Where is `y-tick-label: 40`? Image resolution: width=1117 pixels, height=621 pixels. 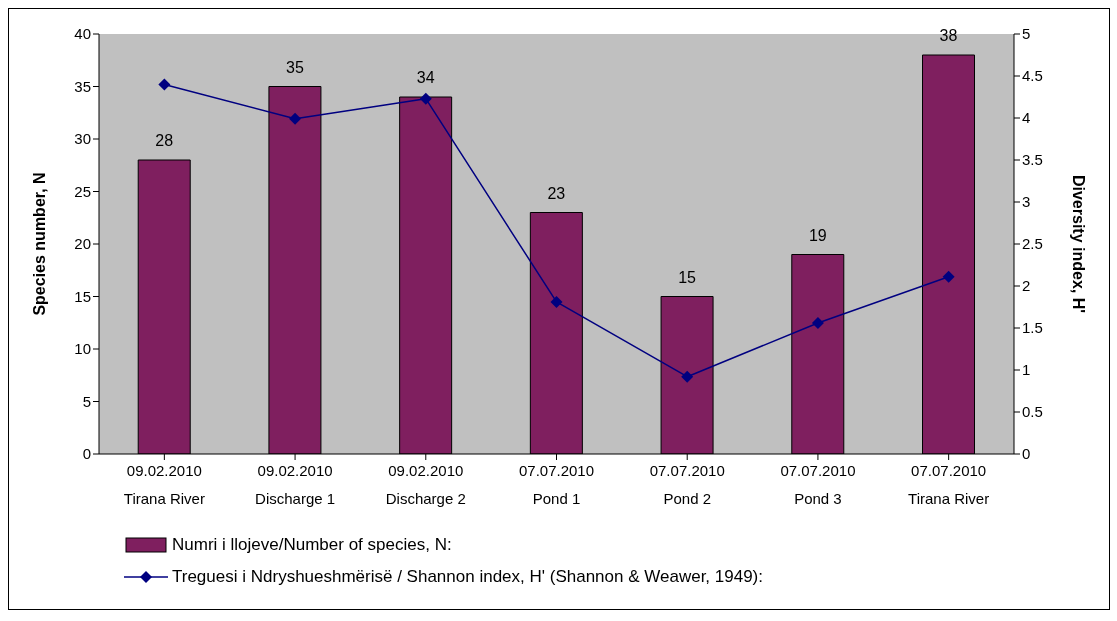 y-tick-label: 40 is located at coordinates (82, 34).